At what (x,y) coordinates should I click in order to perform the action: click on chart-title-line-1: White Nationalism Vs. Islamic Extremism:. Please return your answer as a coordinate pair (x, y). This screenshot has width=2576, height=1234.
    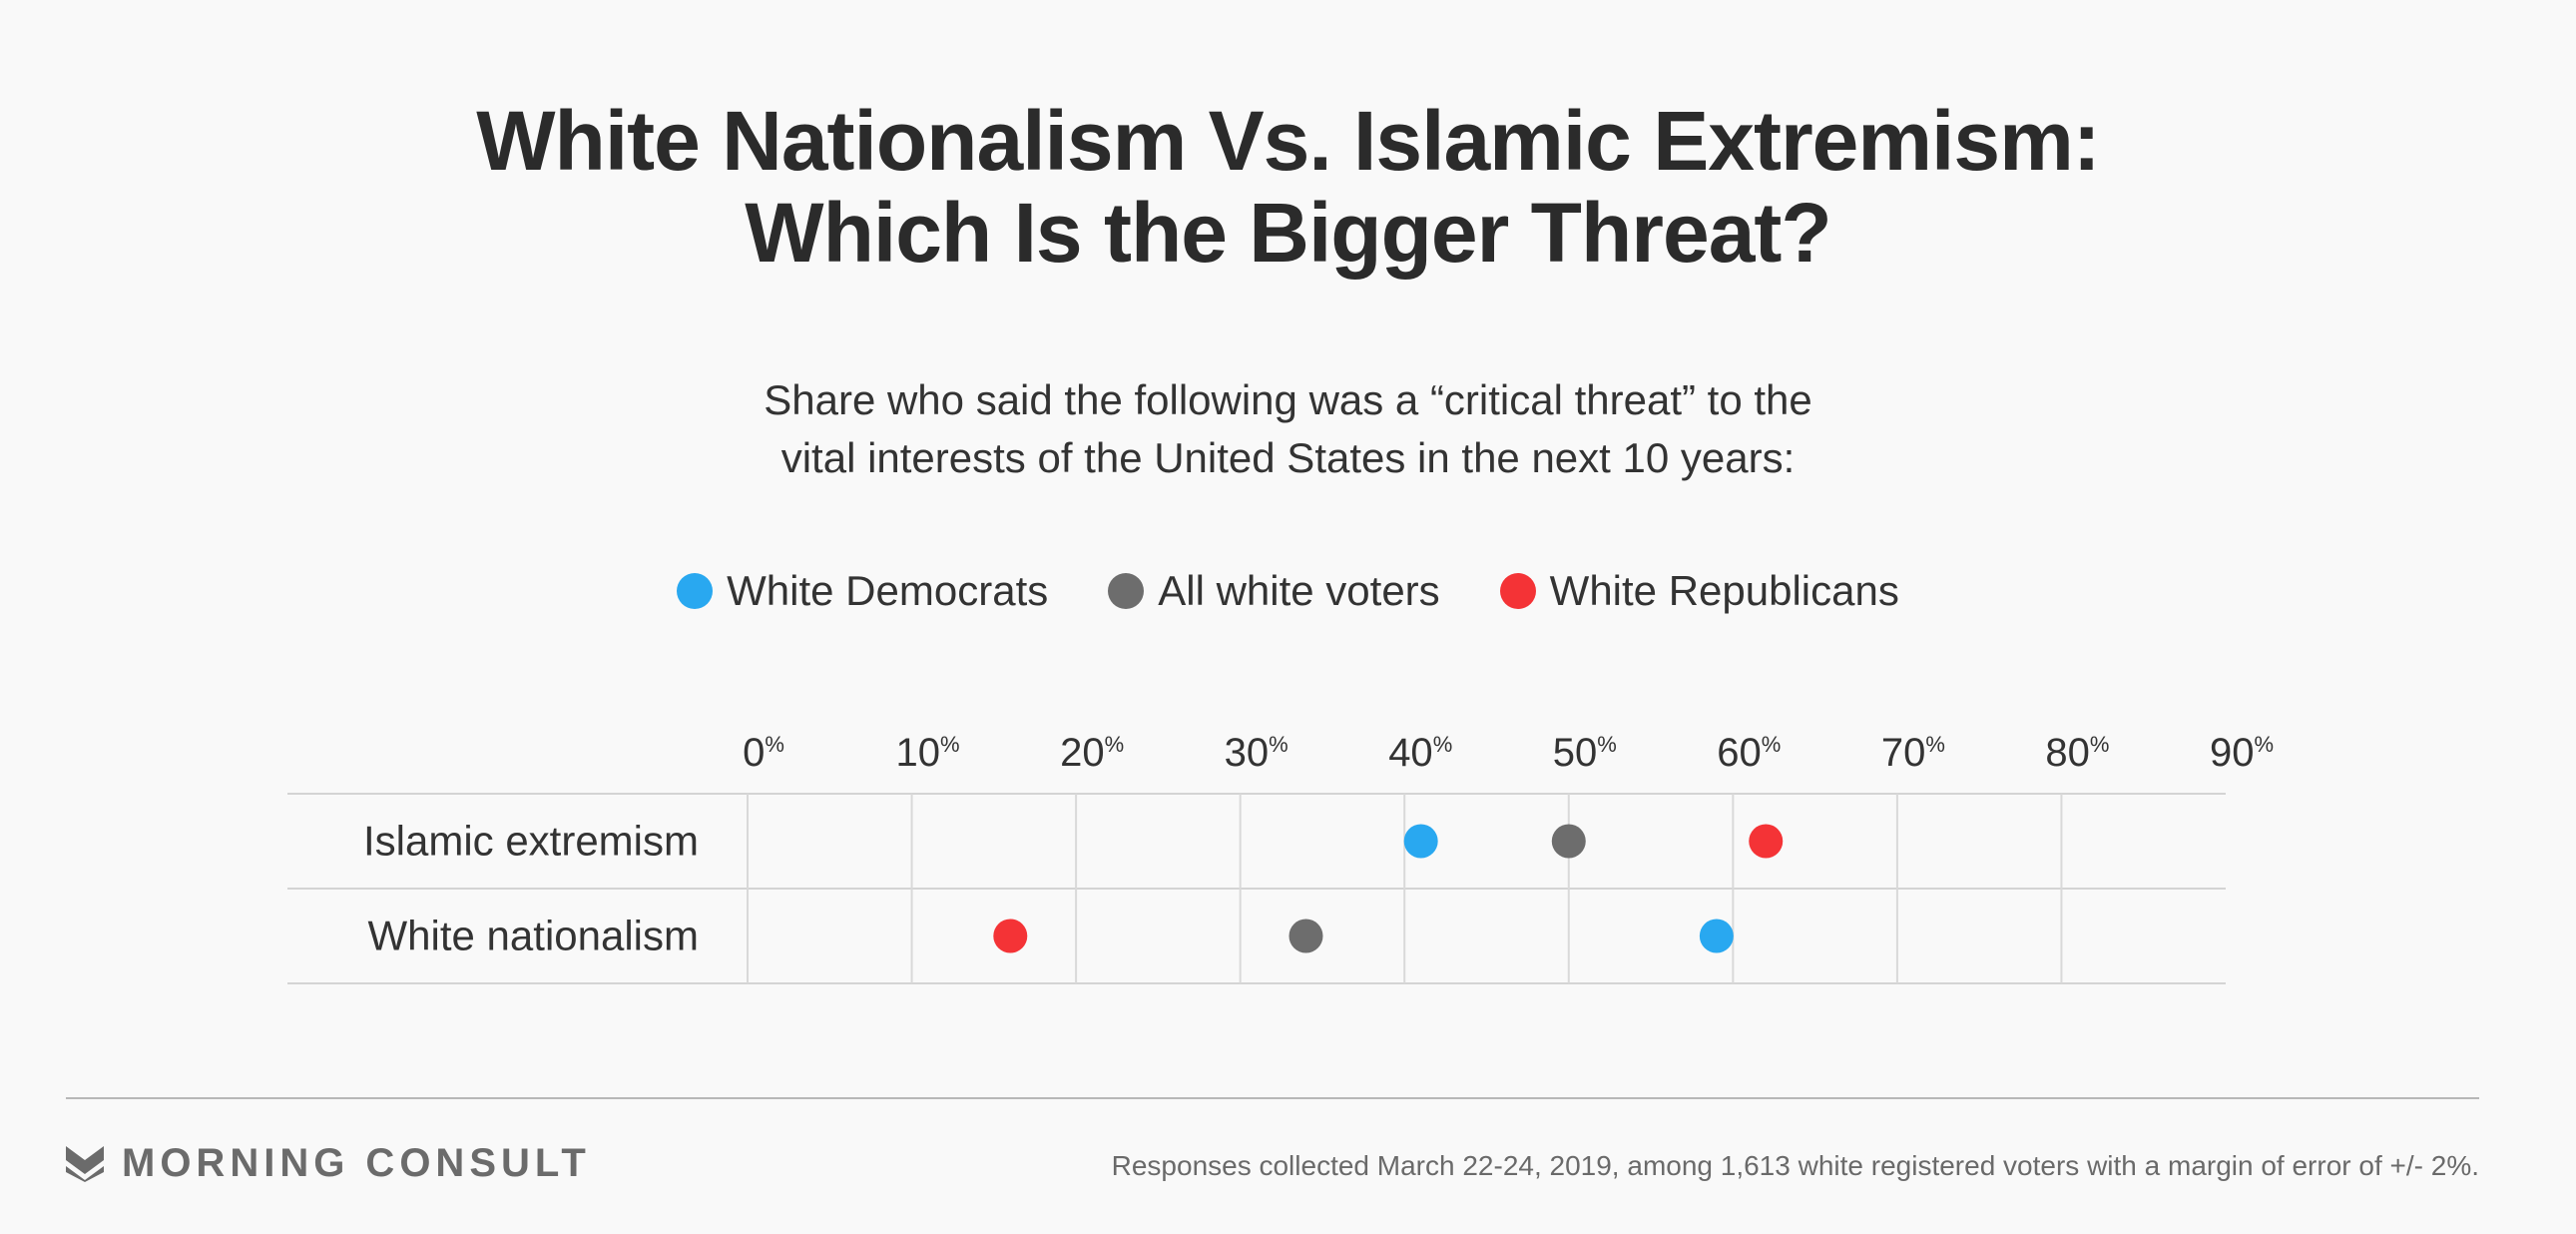
    Looking at the image, I should click on (1289, 141).